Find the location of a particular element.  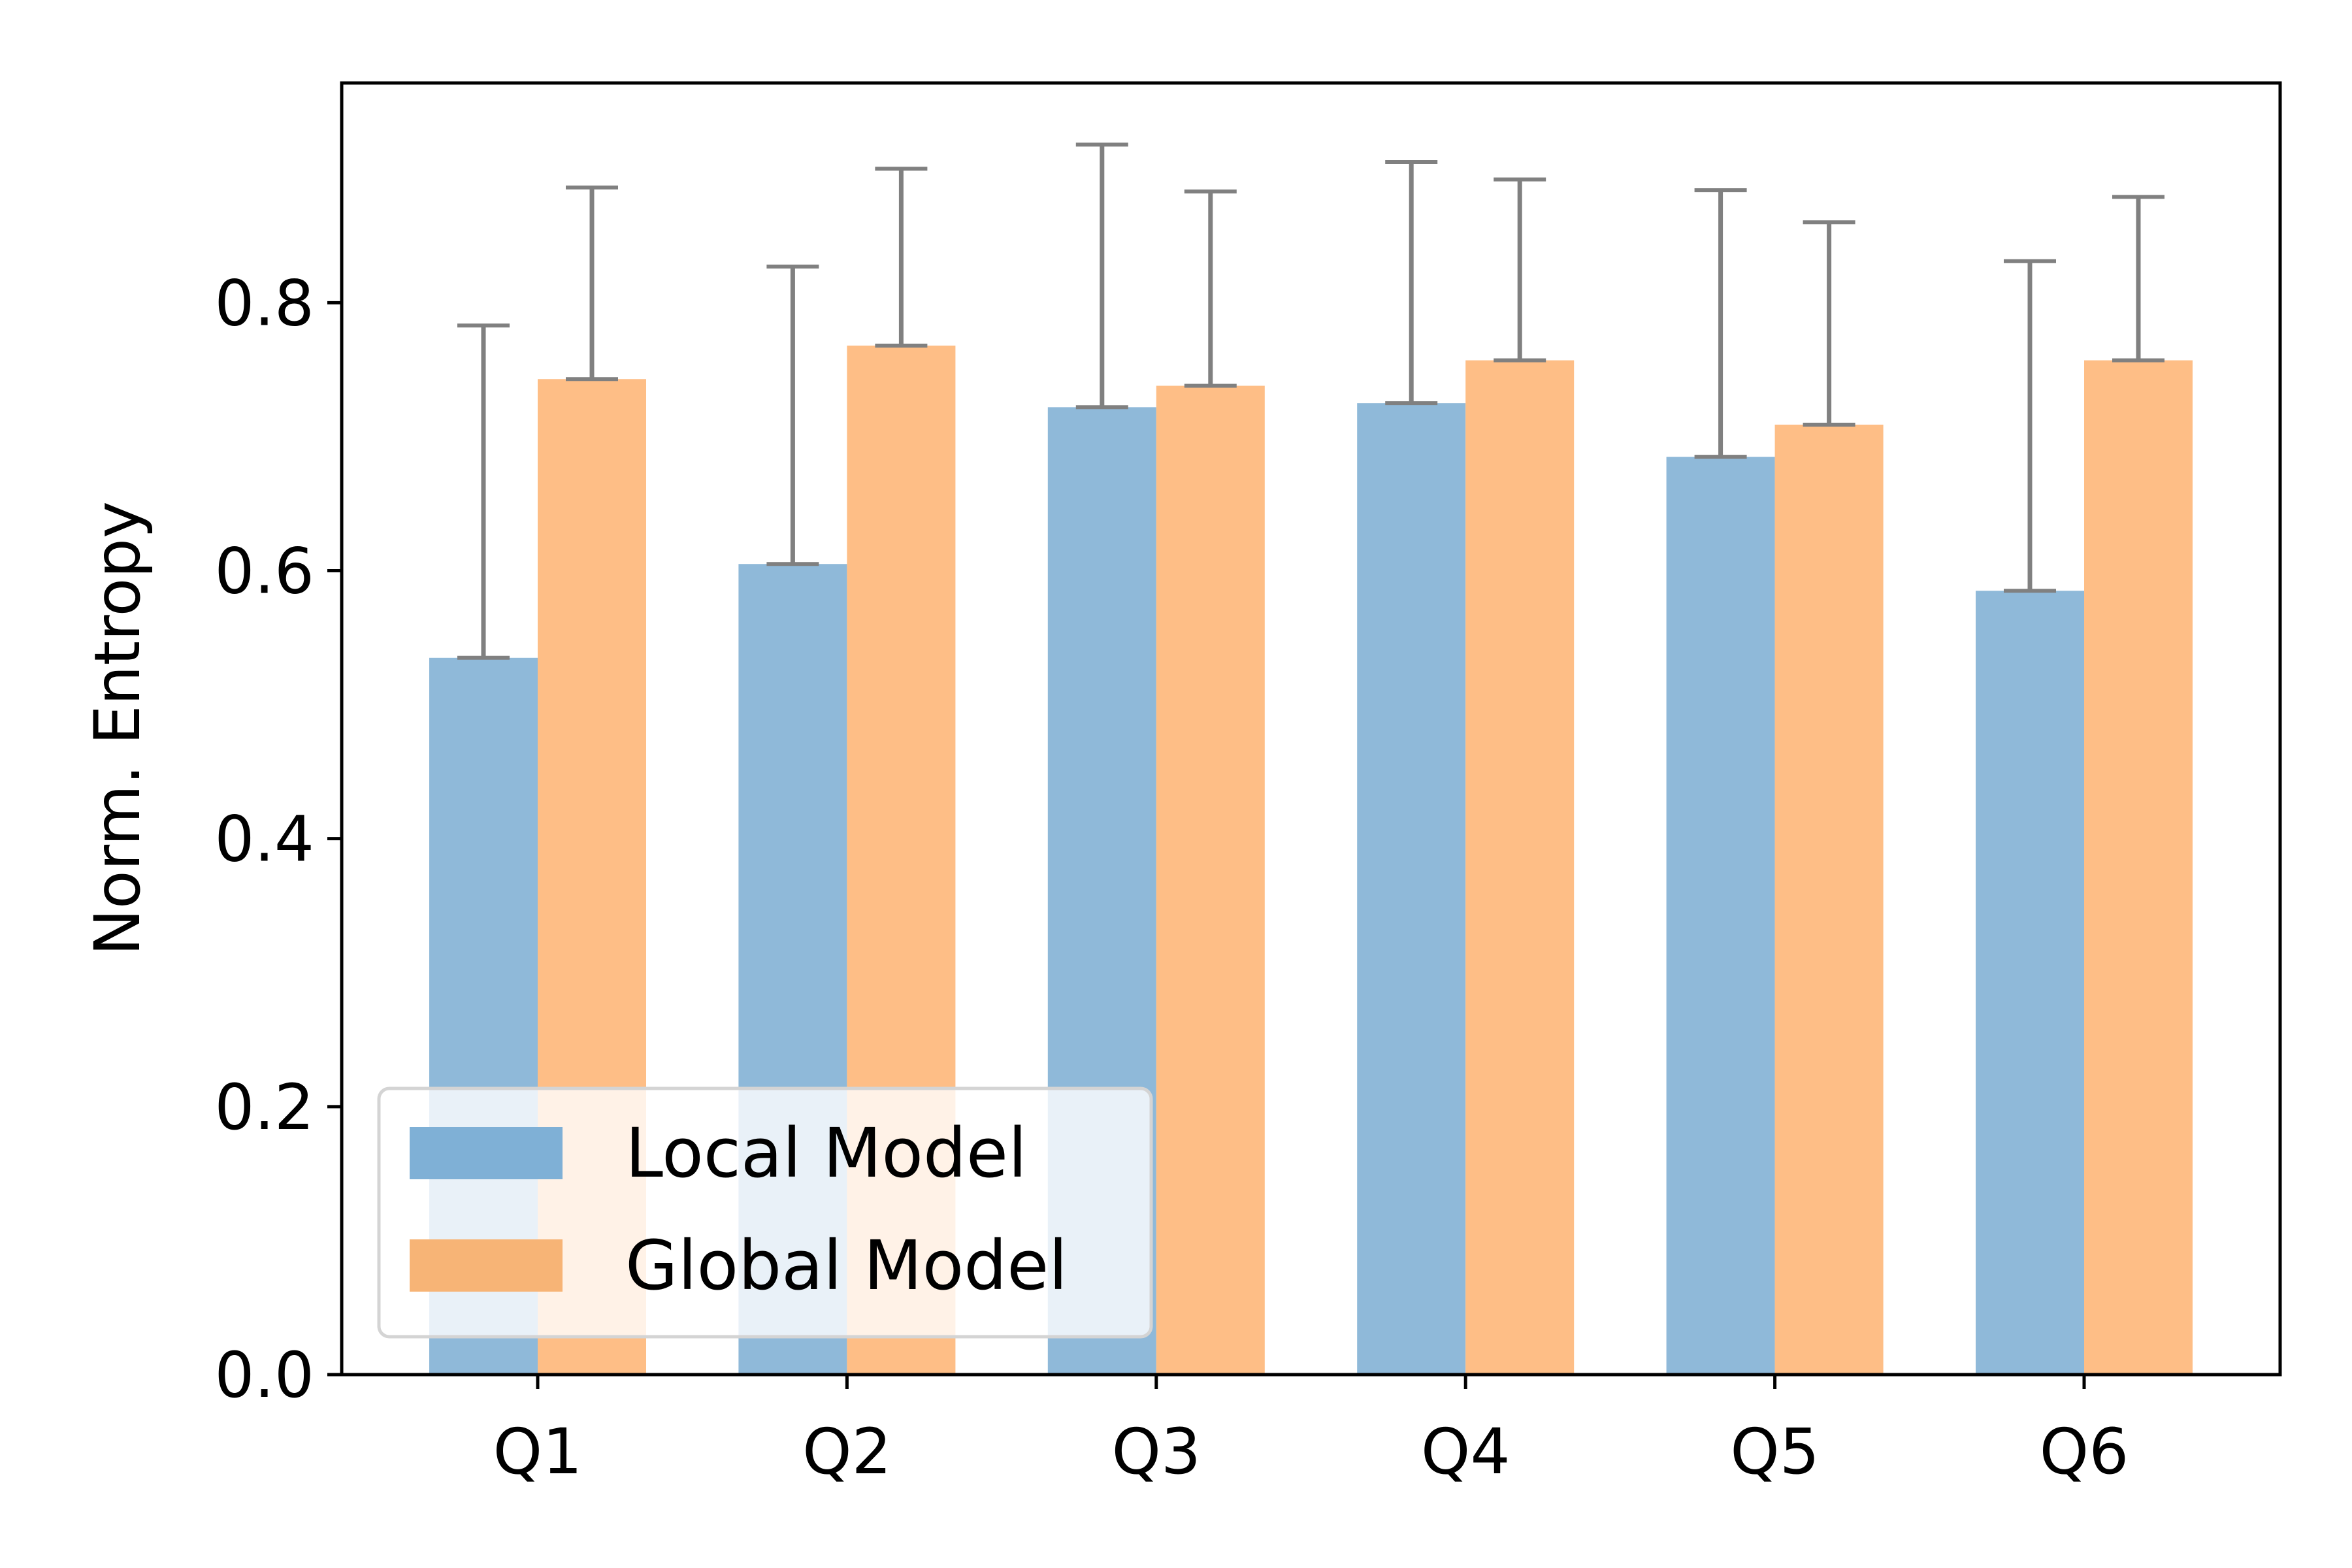

legend-swatch-global is located at coordinates (486, 1265).